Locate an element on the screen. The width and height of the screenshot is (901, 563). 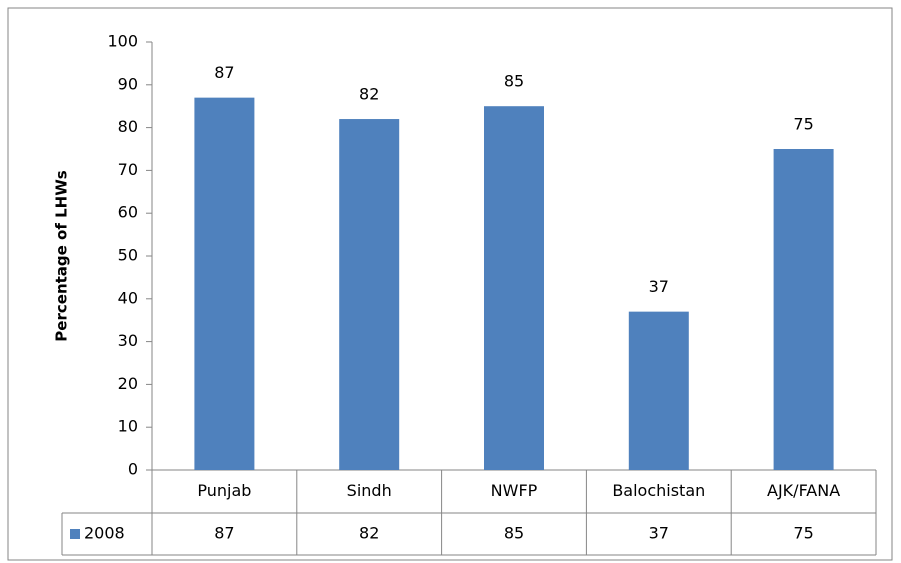
y-tick-label: 10 is located at coordinates (128, 426).